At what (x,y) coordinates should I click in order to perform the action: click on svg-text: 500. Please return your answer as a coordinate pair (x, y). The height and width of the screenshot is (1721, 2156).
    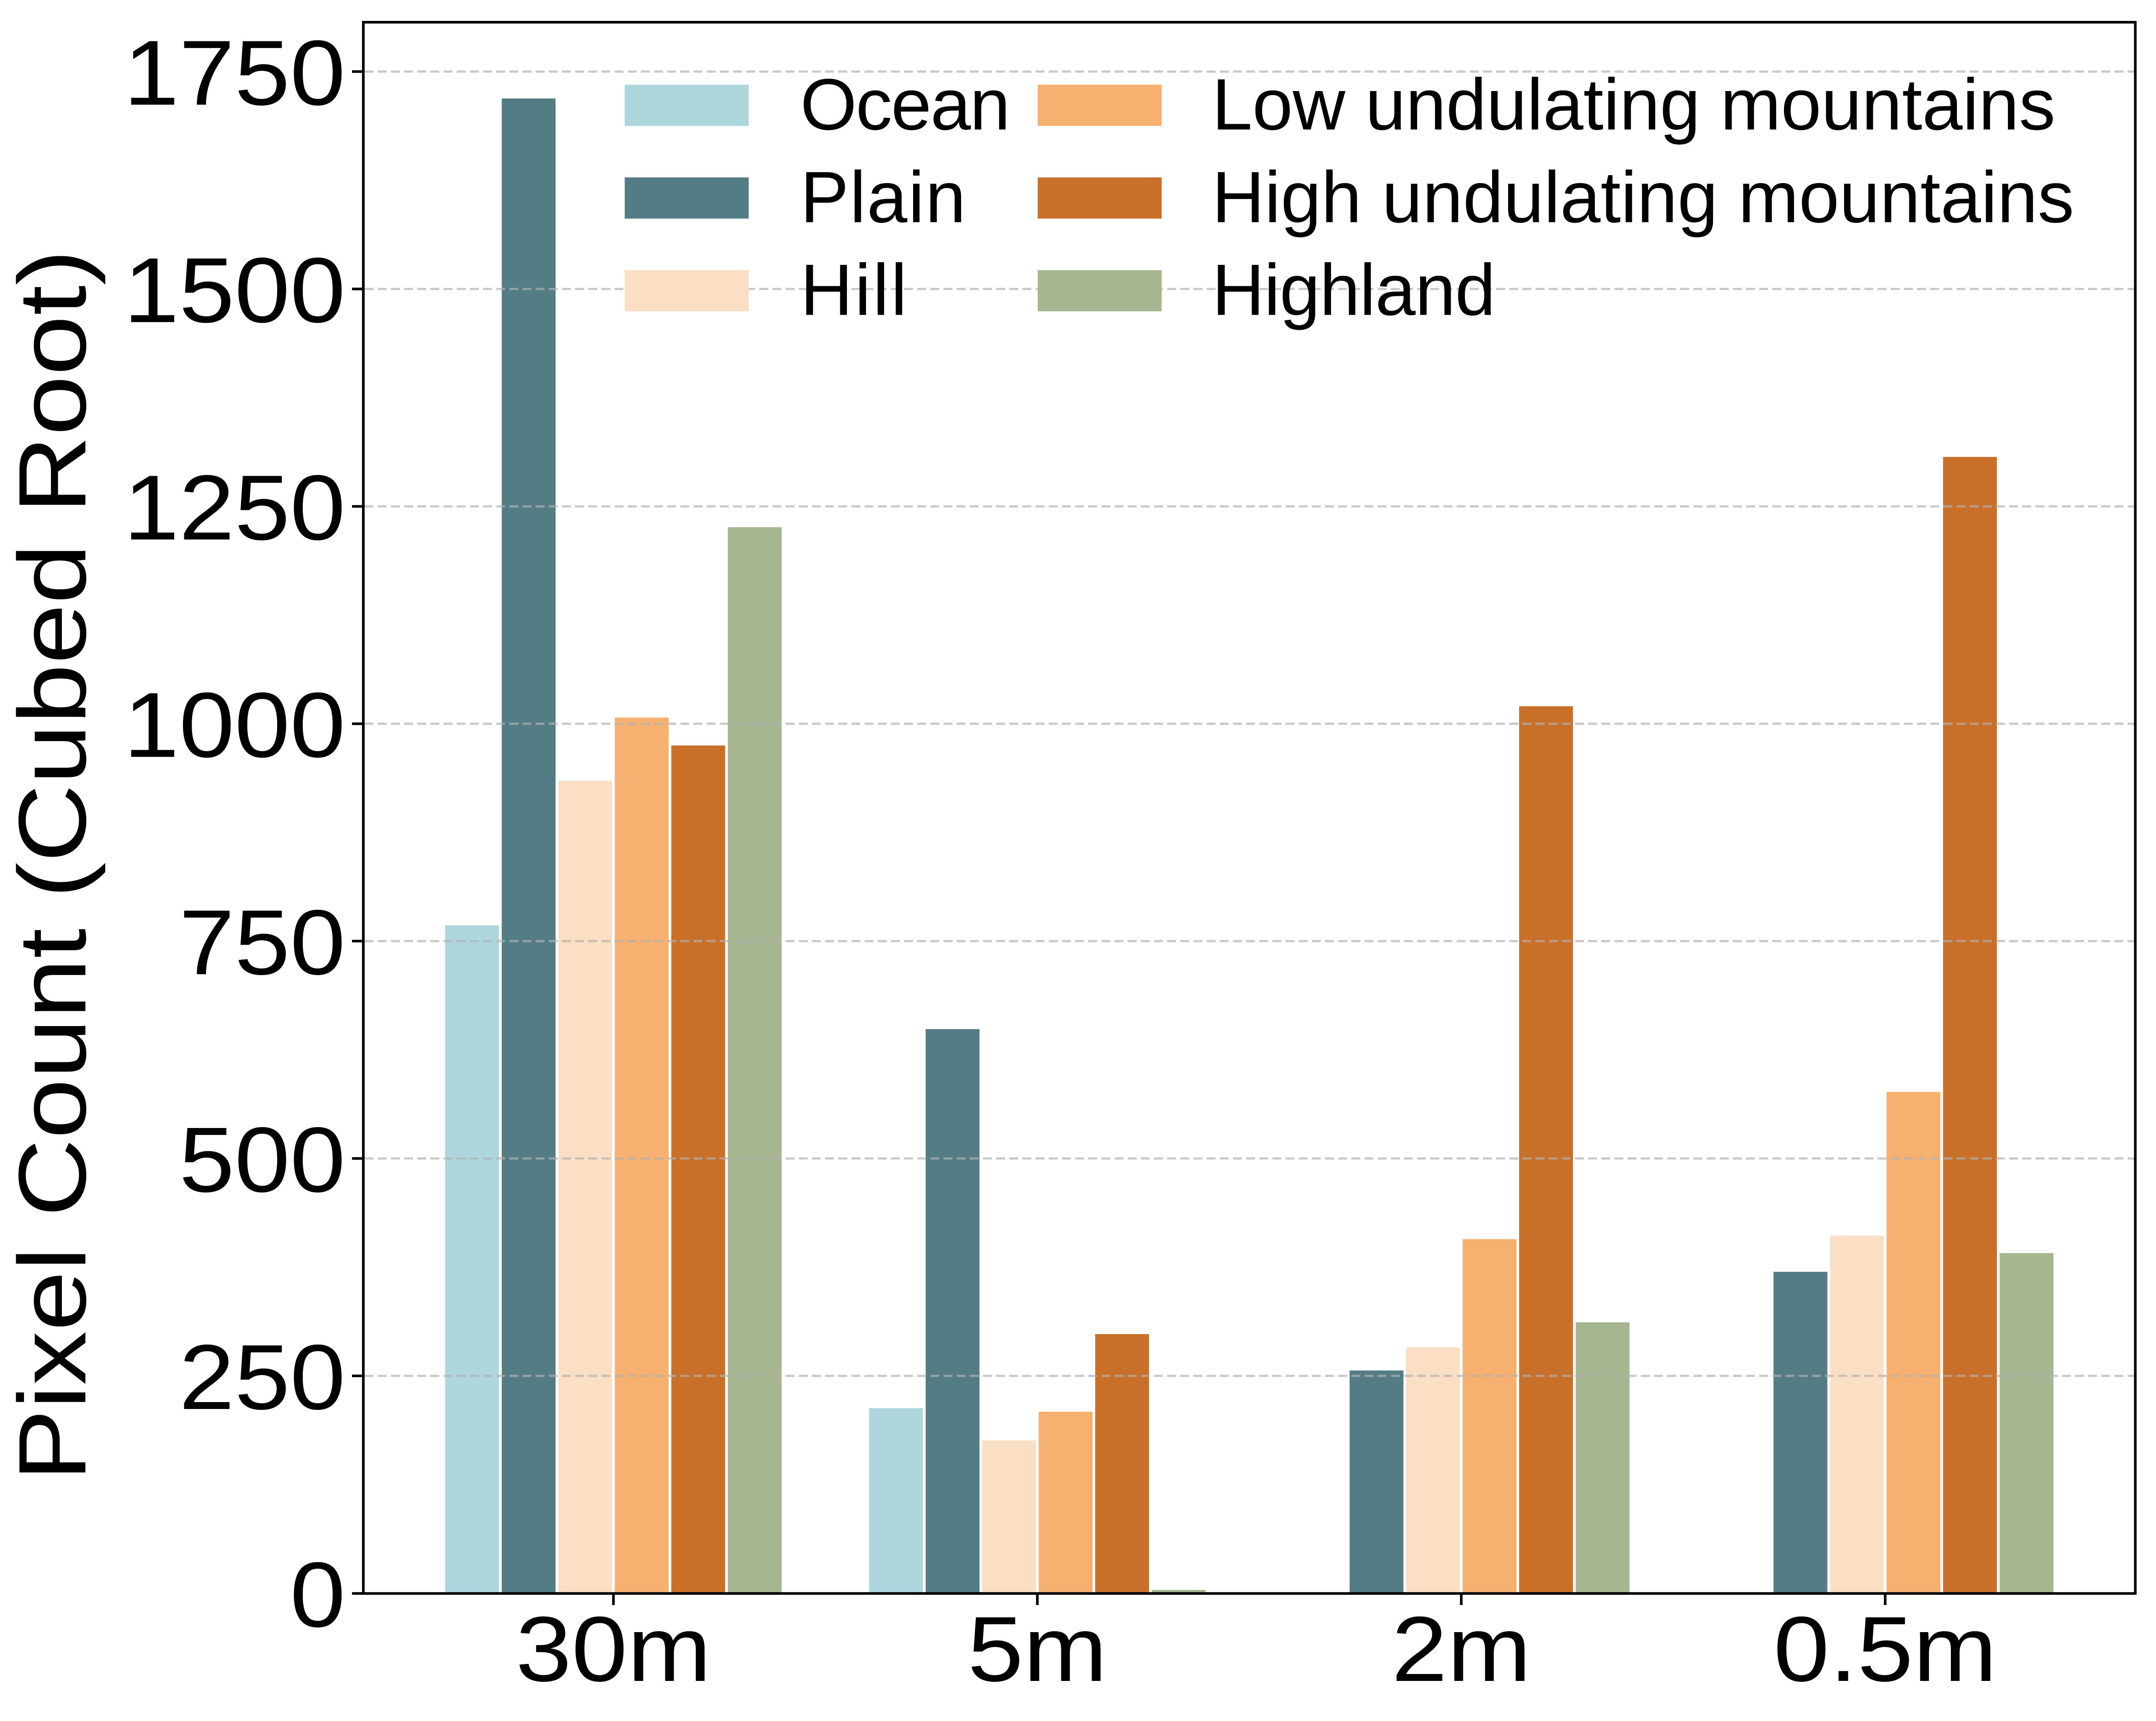
    Looking at the image, I should click on (262, 1159).